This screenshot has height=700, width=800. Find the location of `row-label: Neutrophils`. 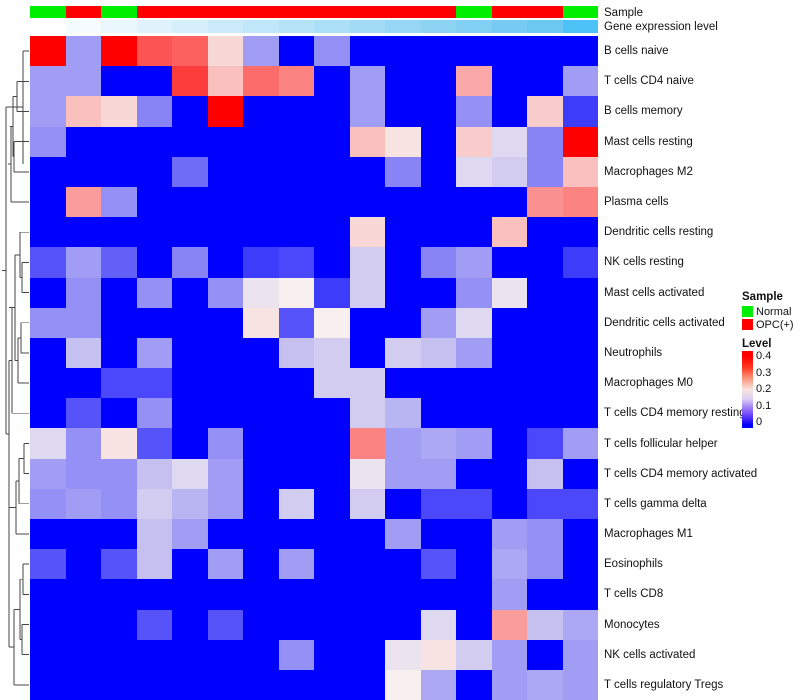

row-label: Neutrophils is located at coordinates (633, 352).